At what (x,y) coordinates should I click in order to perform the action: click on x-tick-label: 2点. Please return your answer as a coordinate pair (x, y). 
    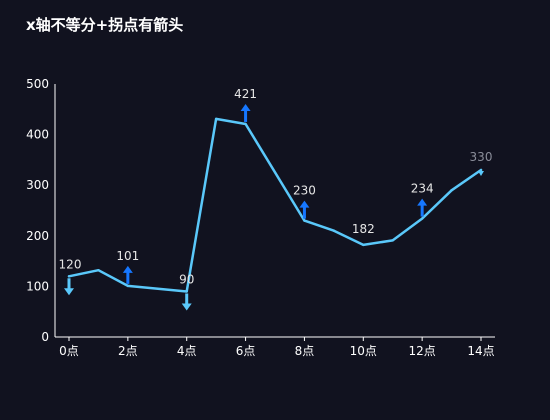
    Looking at the image, I should click on (128, 351).